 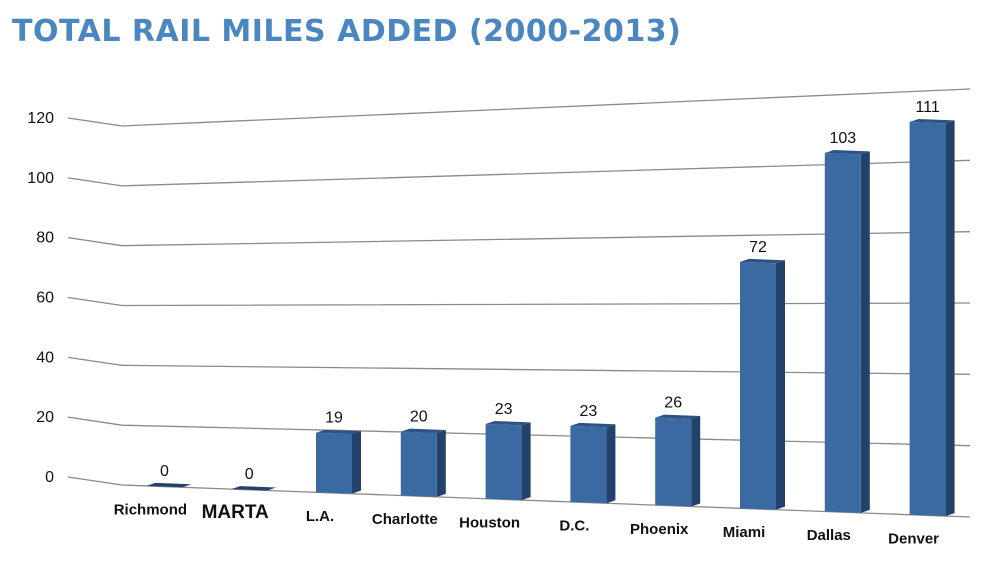 What do you see at coordinates (574, 526) in the screenshot?
I see `category-label: D.C.` at bounding box center [574, 526].